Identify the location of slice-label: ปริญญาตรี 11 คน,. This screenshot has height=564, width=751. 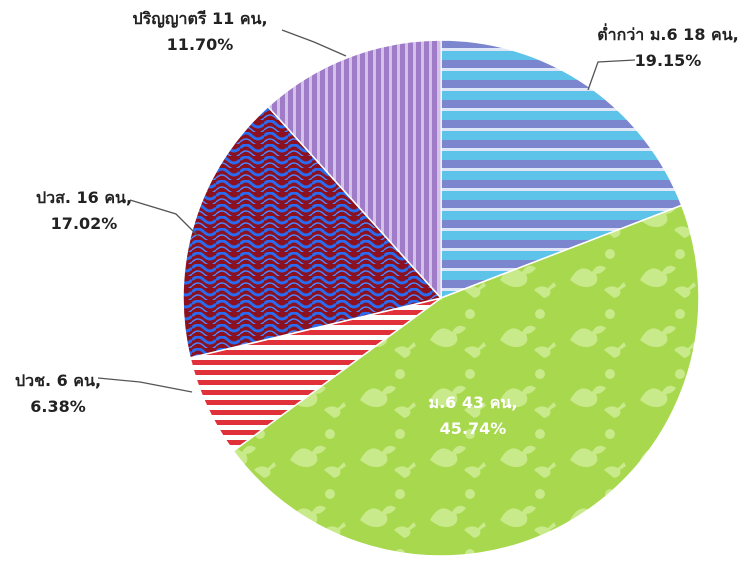
(199, 19).